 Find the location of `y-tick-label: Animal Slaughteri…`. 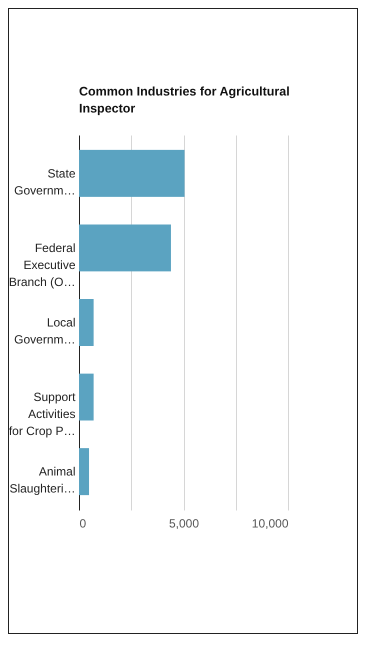

y-tick-label: Animal Slaughteri… is located at coordinates (42, 480).